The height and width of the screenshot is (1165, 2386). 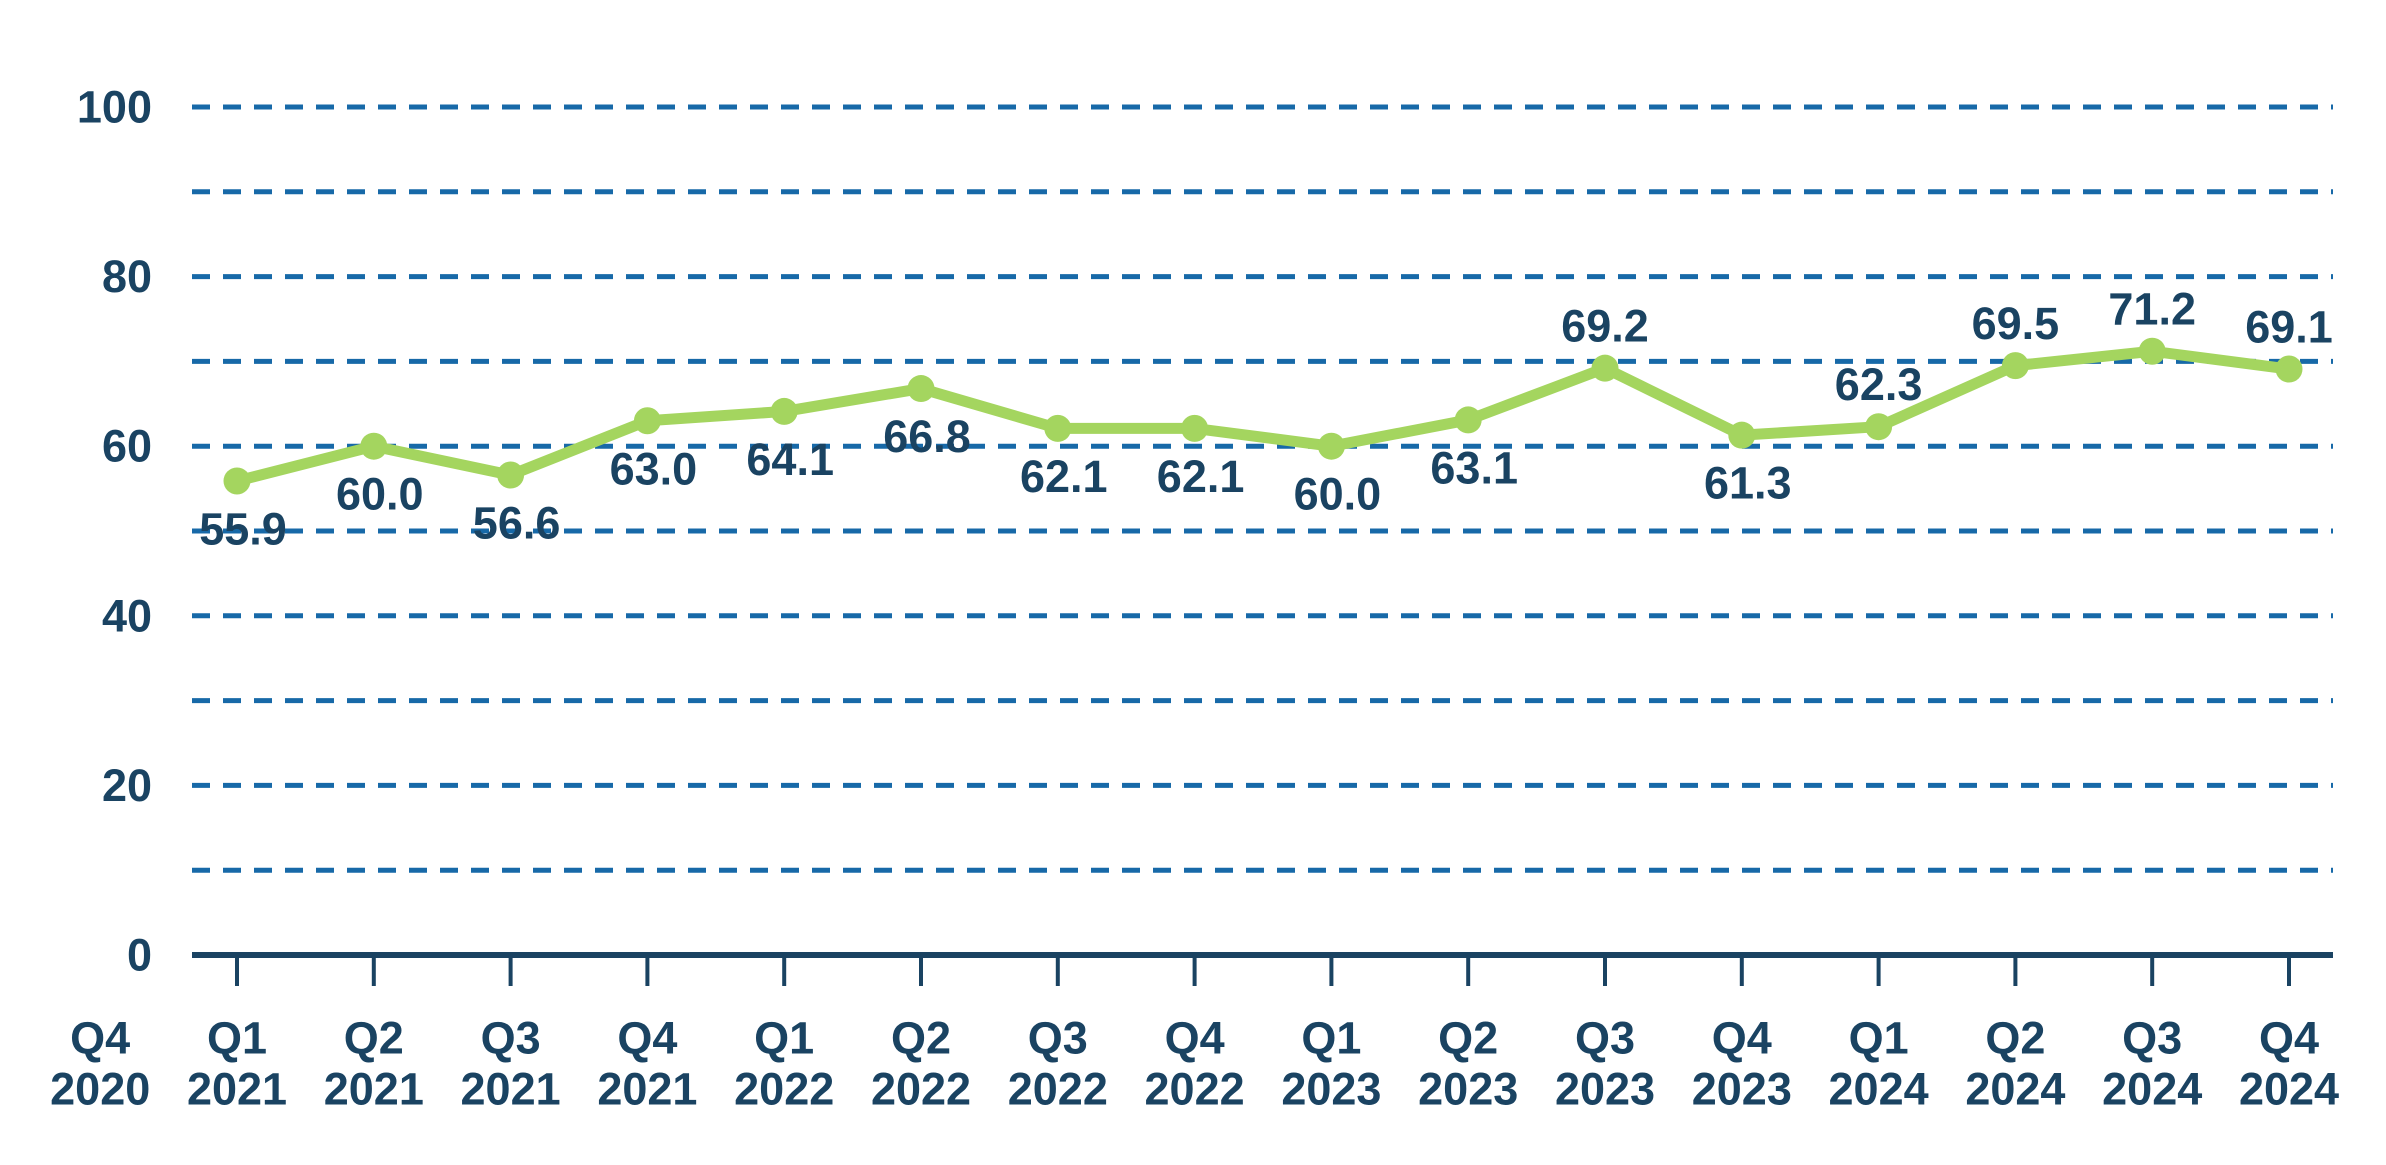 I want to click on data-point-label: 66.8, so click(x=927, y=436).